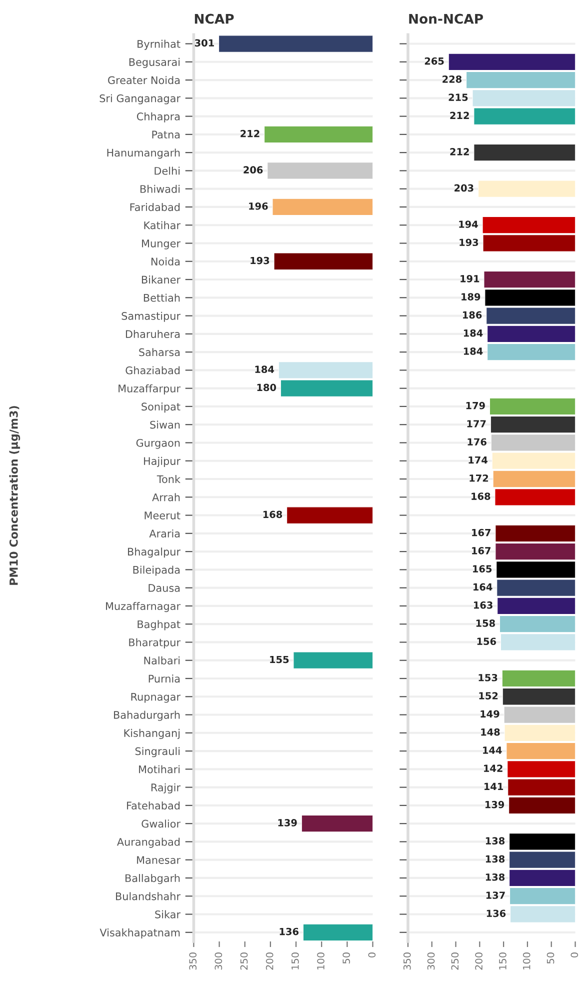  What do you see at coordinates (159, 860) in the screenshot?
I see `y-tick-label: Manesar` at bounding box center [159, 860].